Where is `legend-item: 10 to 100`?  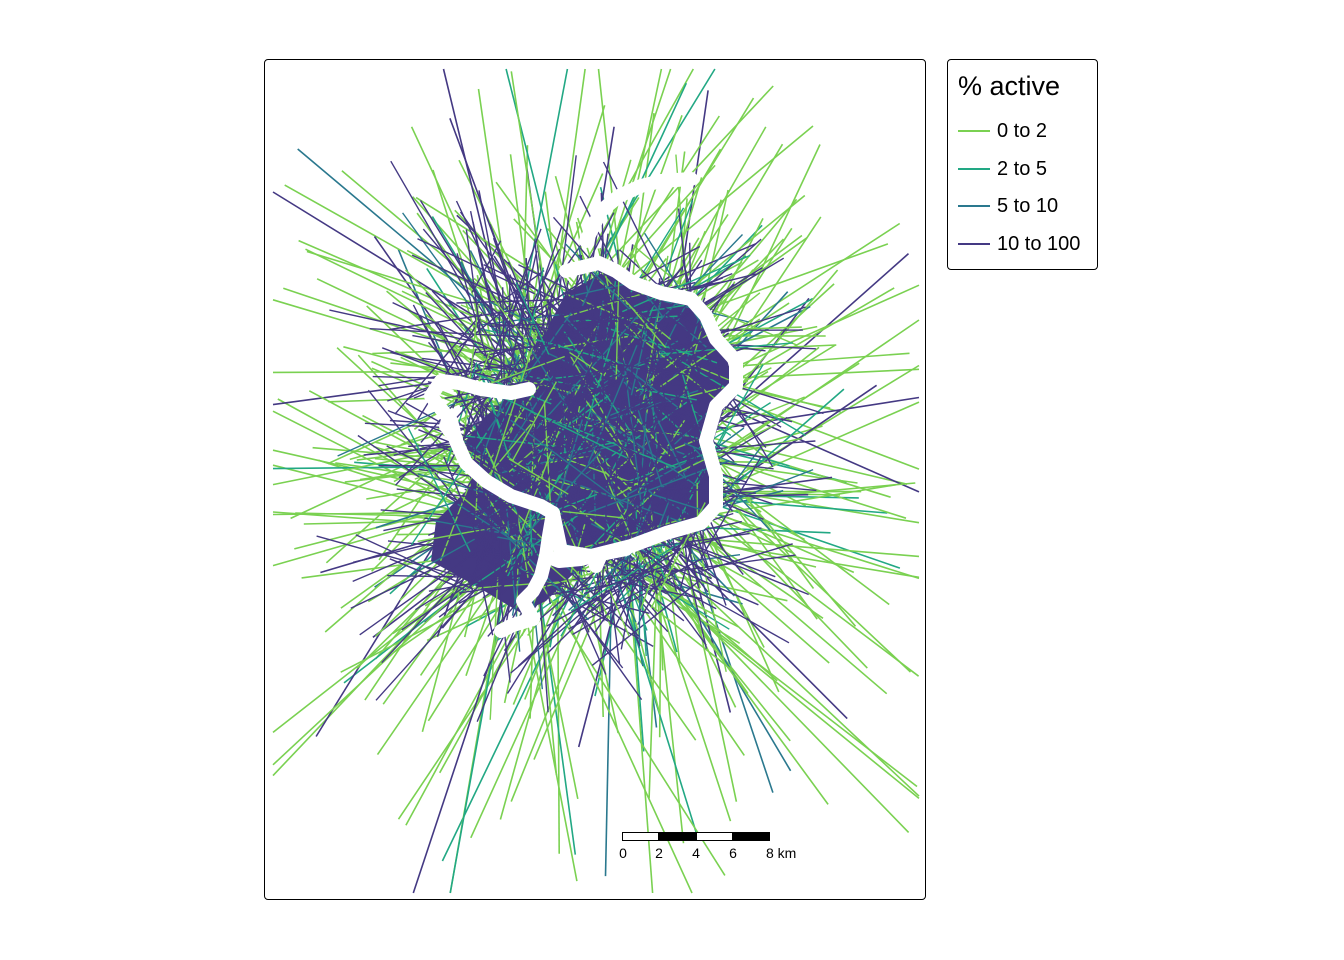
legend-item: 10 to 100 is located at coordinates (1027, 244).